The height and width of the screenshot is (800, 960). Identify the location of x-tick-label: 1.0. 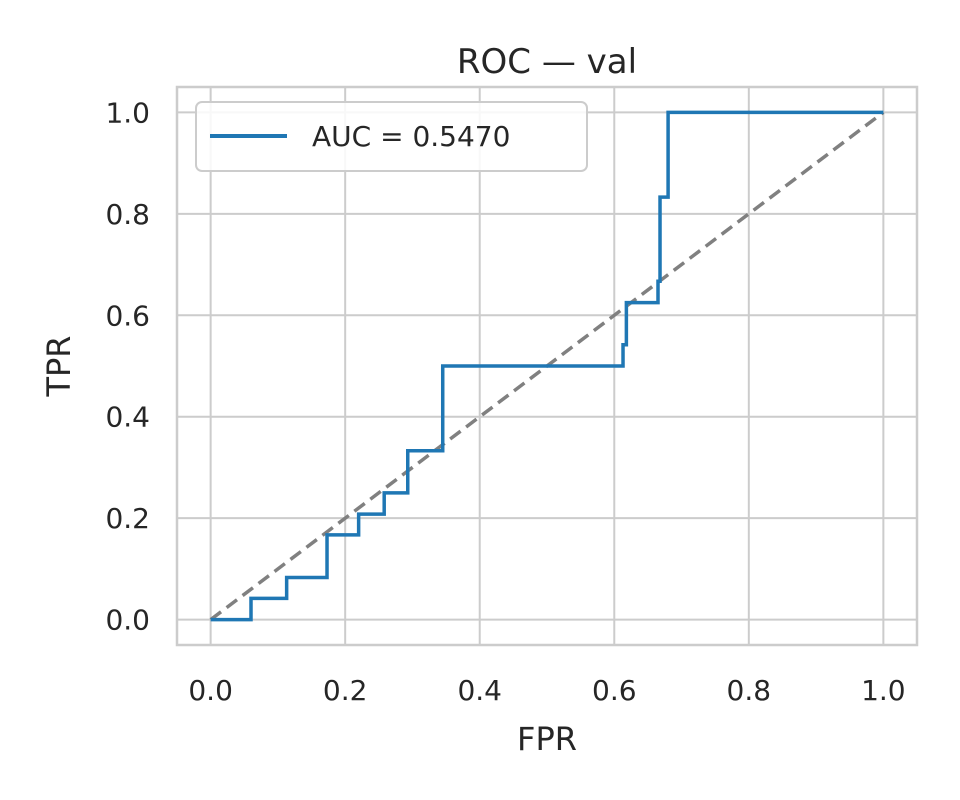
(883, 690).